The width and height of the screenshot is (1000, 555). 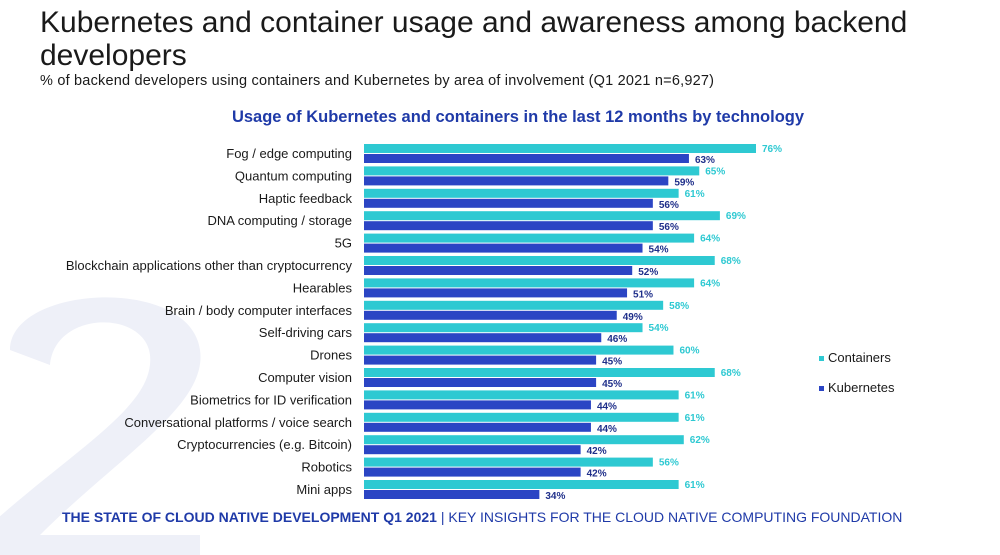 I want to click on category-label: Biometrics for ID verification, so click(x=271, y=399).